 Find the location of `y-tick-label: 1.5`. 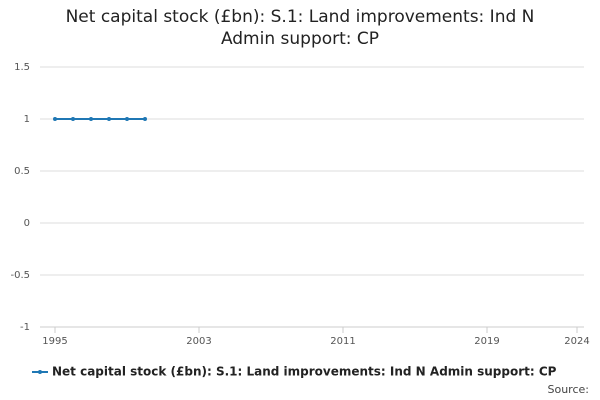

y-tick-label: 1.5 is located at coordinates (22, 67).